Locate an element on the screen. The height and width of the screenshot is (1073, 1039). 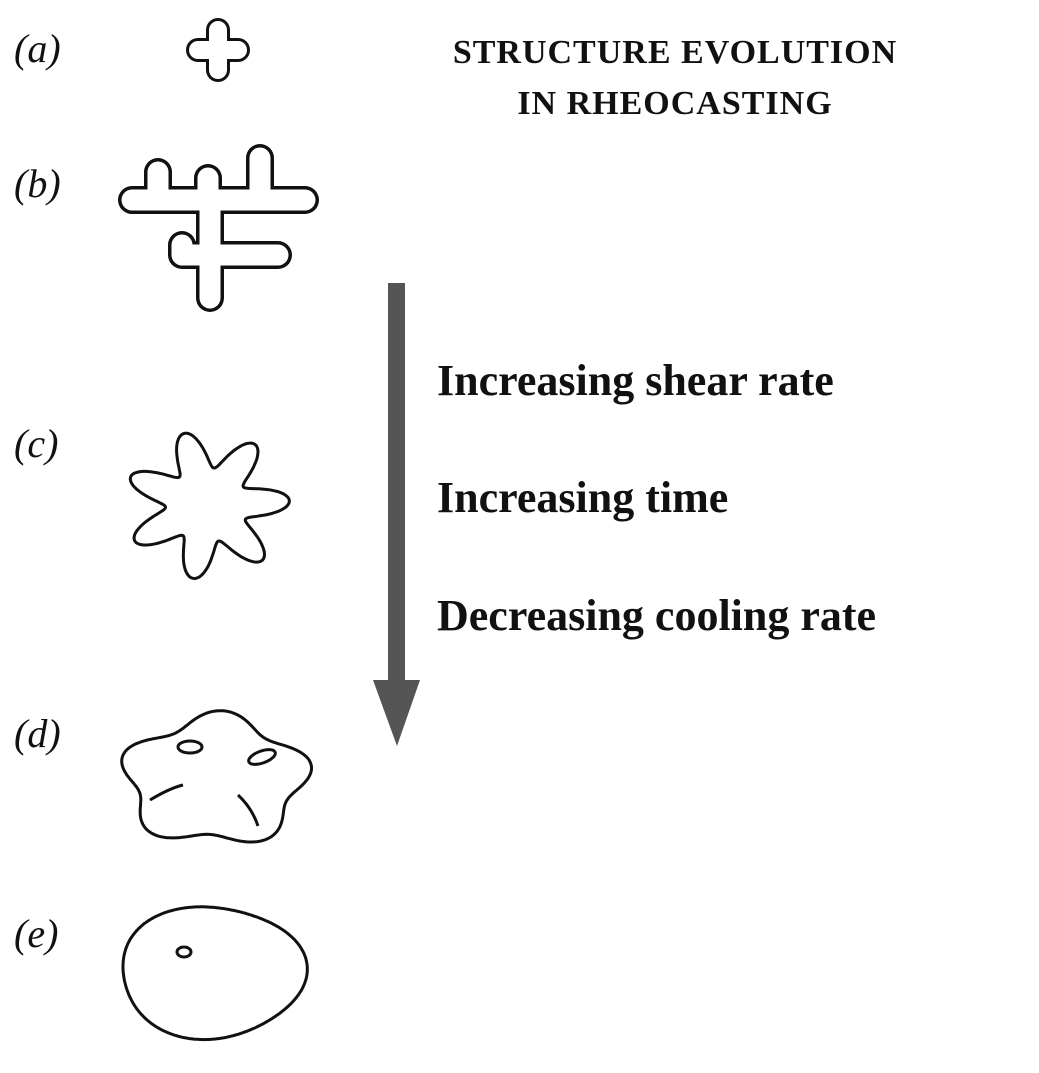
title-line: IN RHEOCASTING is located at coordinates (674, 103).